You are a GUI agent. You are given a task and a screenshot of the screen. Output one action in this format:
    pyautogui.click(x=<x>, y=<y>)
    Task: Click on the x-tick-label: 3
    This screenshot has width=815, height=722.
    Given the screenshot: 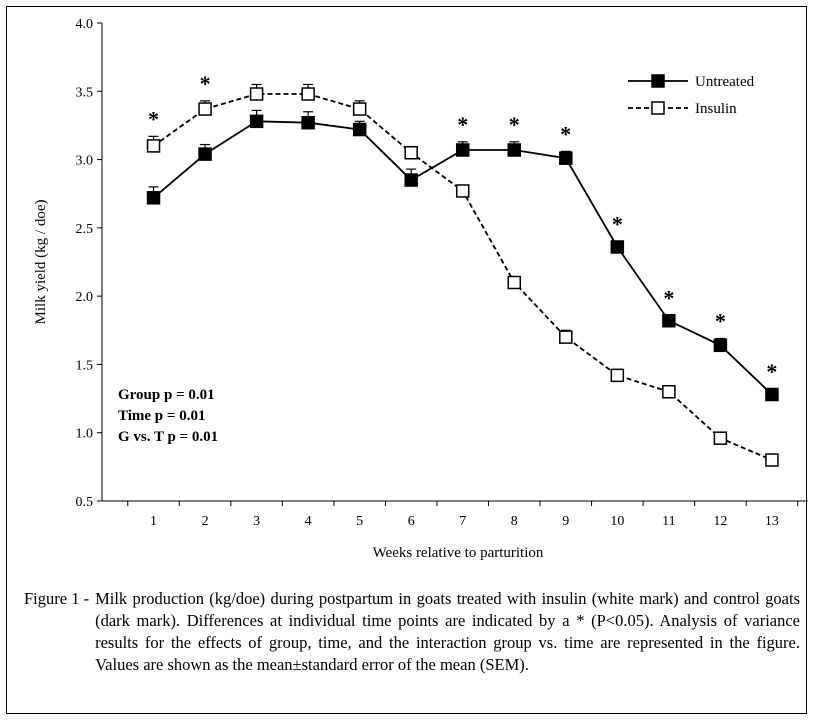 What is the action you would take?
    pyautogui.click(x=256, y=521)
    